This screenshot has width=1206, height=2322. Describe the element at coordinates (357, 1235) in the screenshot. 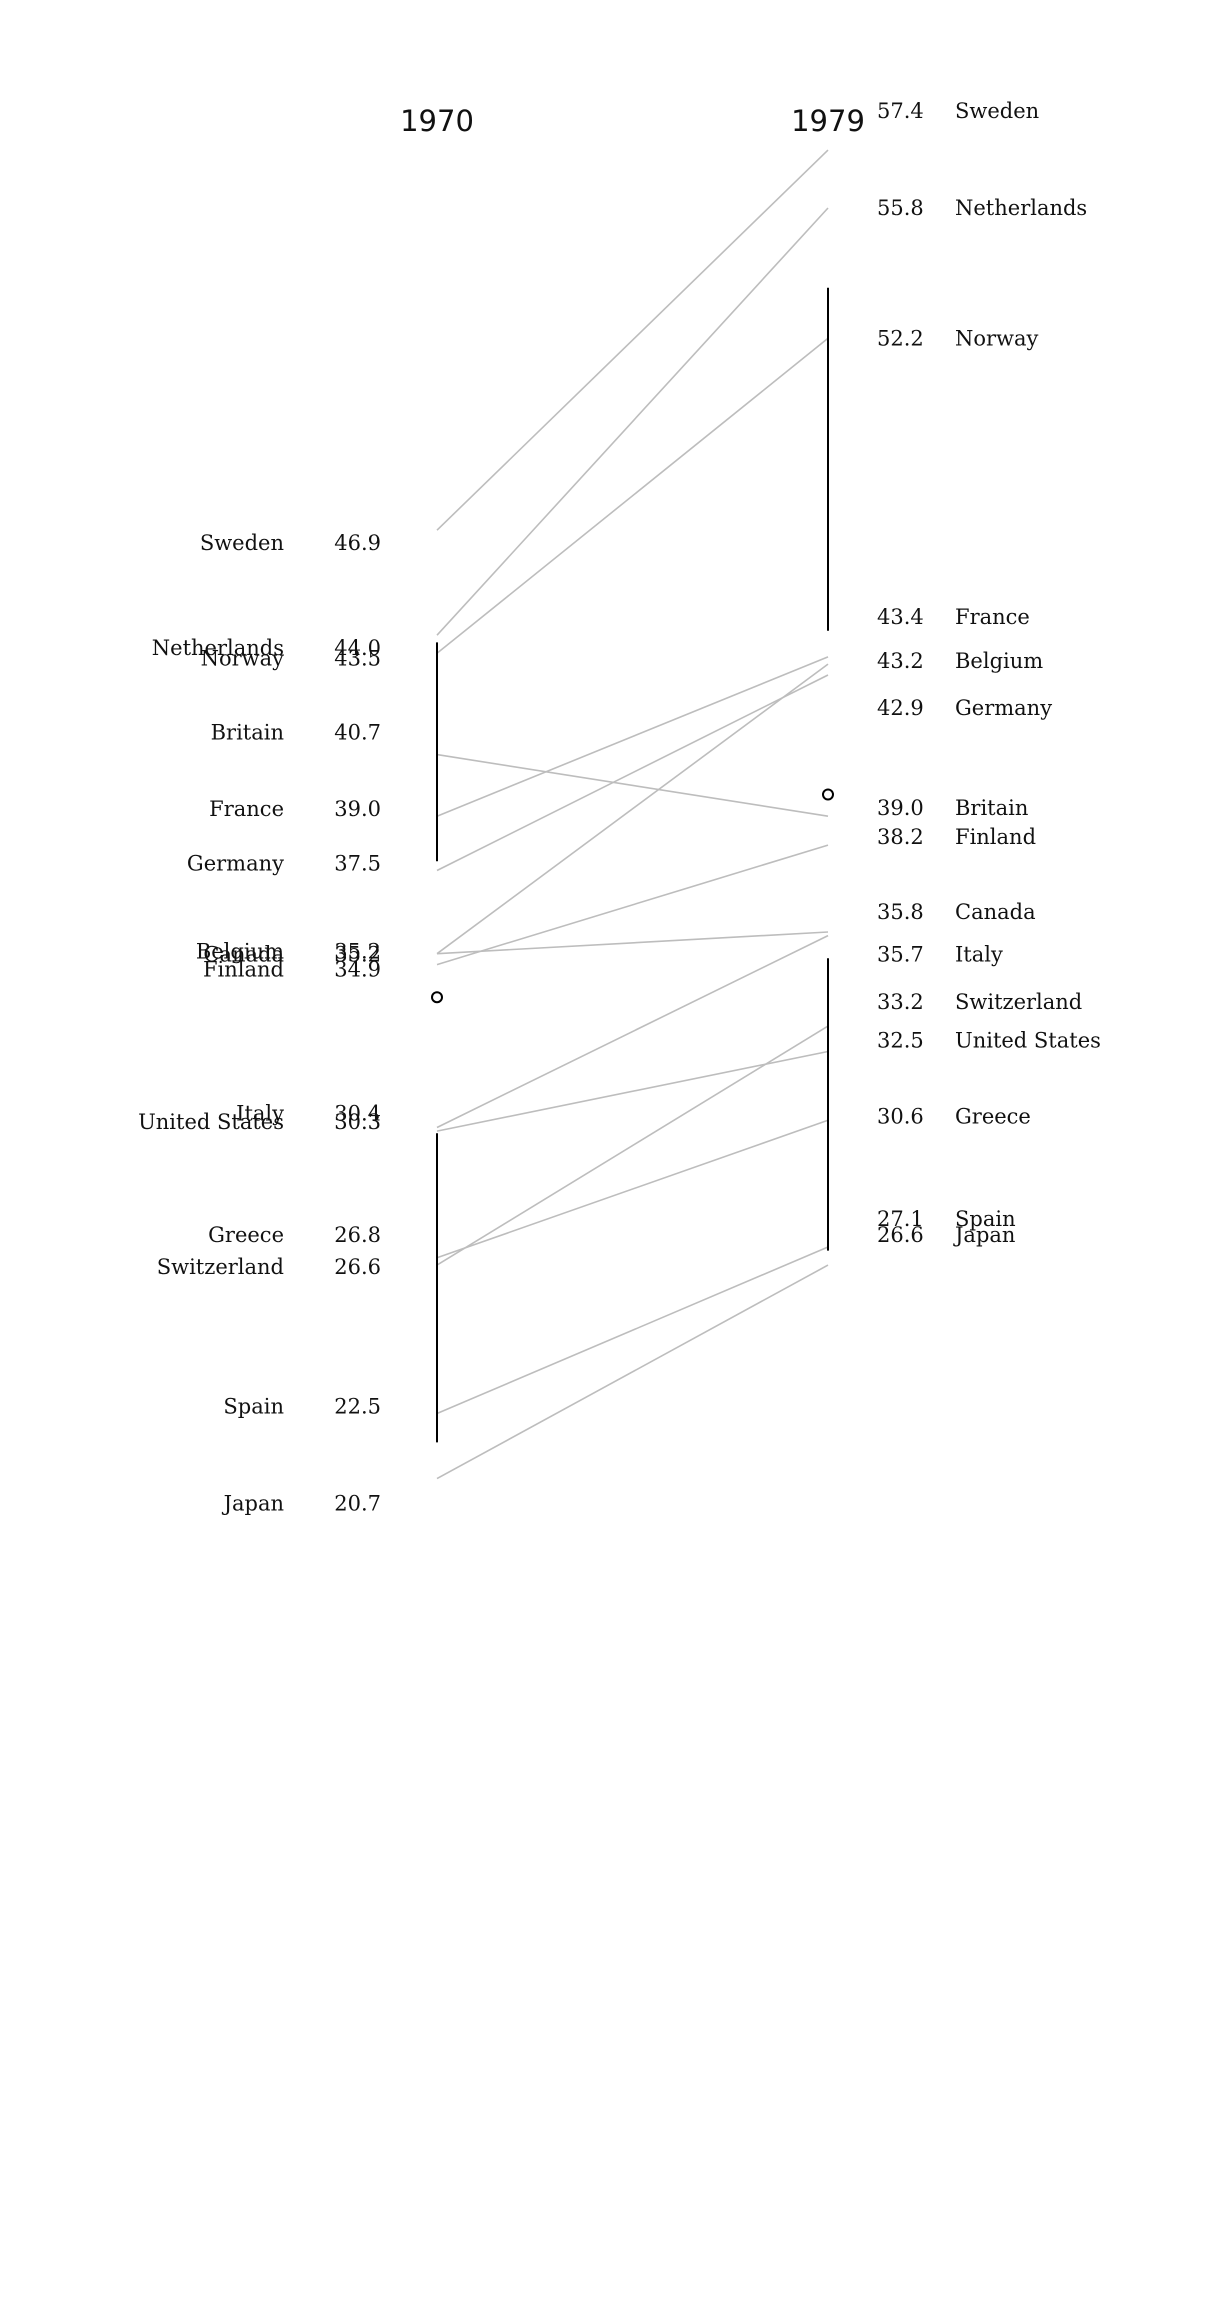

I see `value-1970-greece: 26.8` at that location.